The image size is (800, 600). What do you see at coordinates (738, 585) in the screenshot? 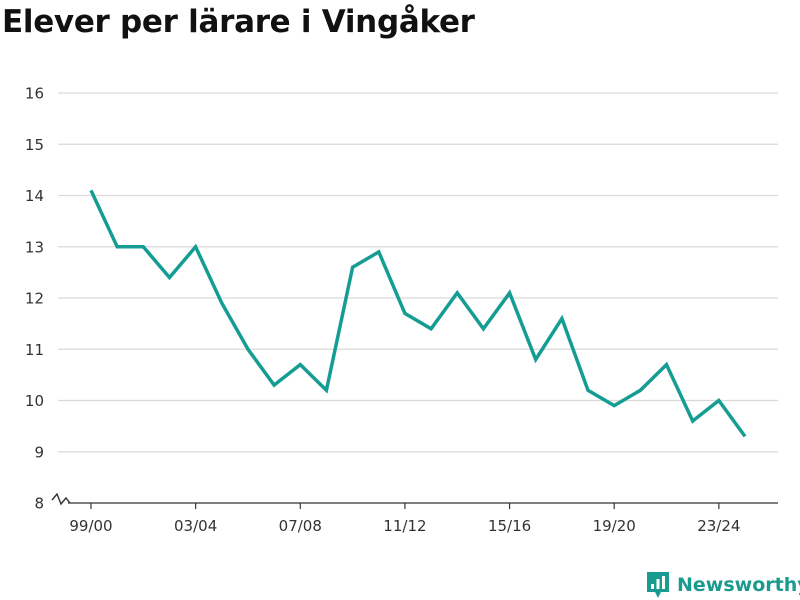
I see `brand-name: Newsworthy` at bounding box center [738, 585].